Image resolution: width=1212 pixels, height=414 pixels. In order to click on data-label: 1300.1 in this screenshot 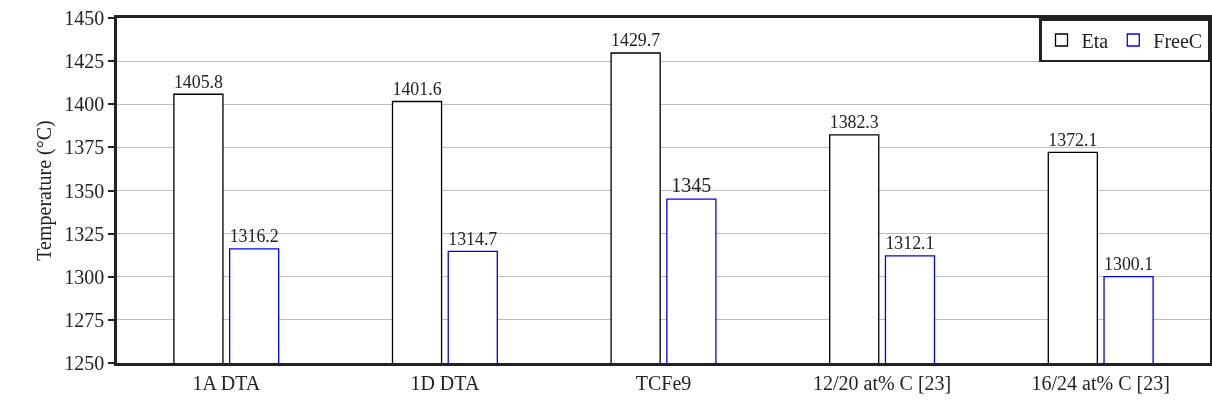, I will do `click(1129, 264)`.